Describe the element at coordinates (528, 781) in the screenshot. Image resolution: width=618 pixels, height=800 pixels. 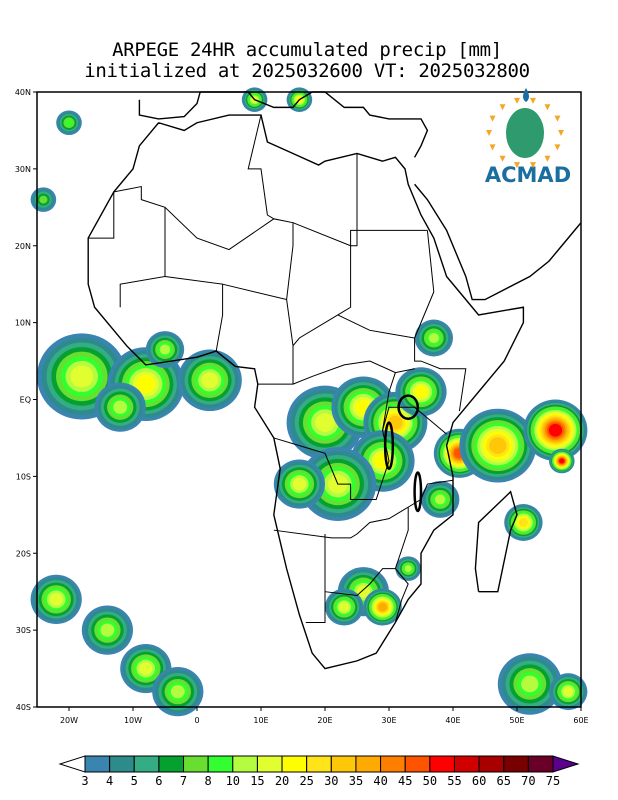
I see `colorbar-label: 70` at that location.